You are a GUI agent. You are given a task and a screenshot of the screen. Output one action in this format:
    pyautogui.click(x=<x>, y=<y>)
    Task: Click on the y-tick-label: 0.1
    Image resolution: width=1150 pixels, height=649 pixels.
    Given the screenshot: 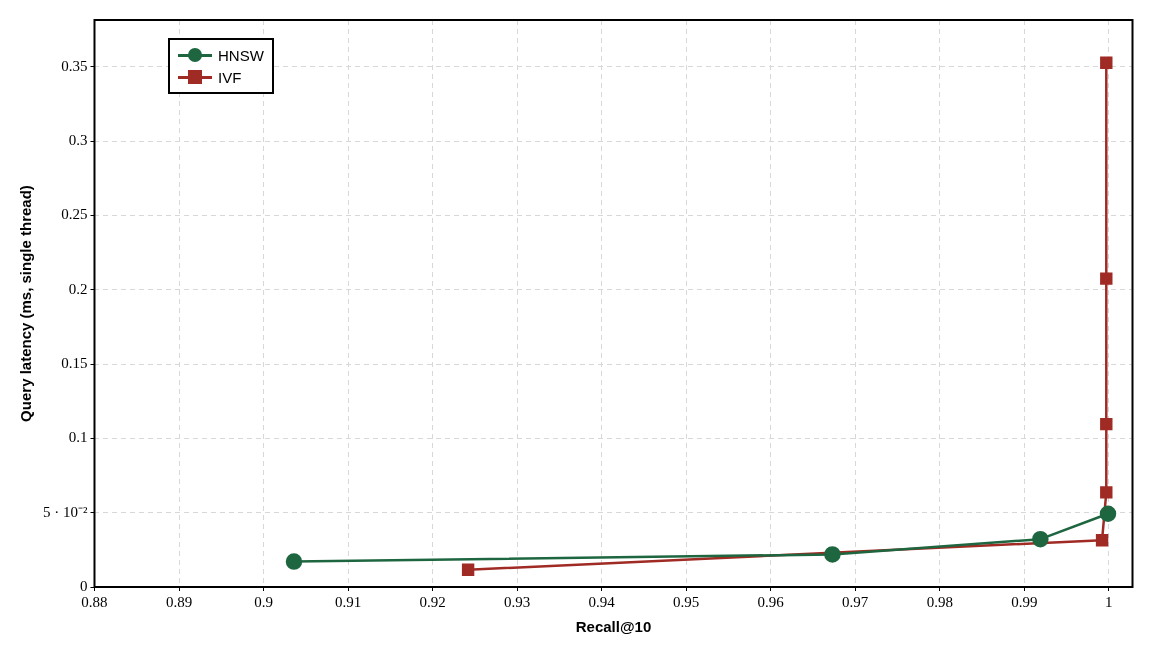 What is the action you would take?
    pyautogui.click(x=78, y=437)
    